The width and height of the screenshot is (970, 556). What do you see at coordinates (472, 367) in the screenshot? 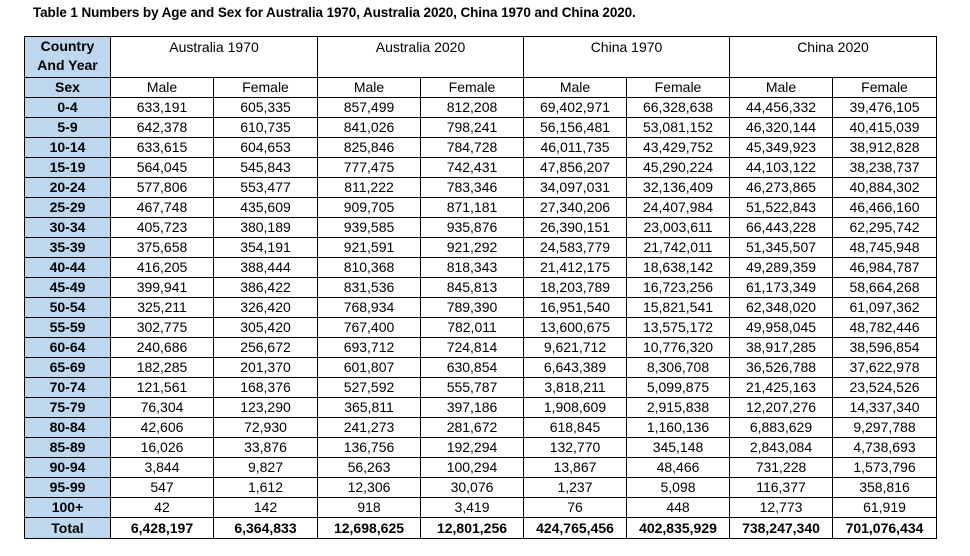
I see `table-cell: 630,854` at bounding box center [472, 367].